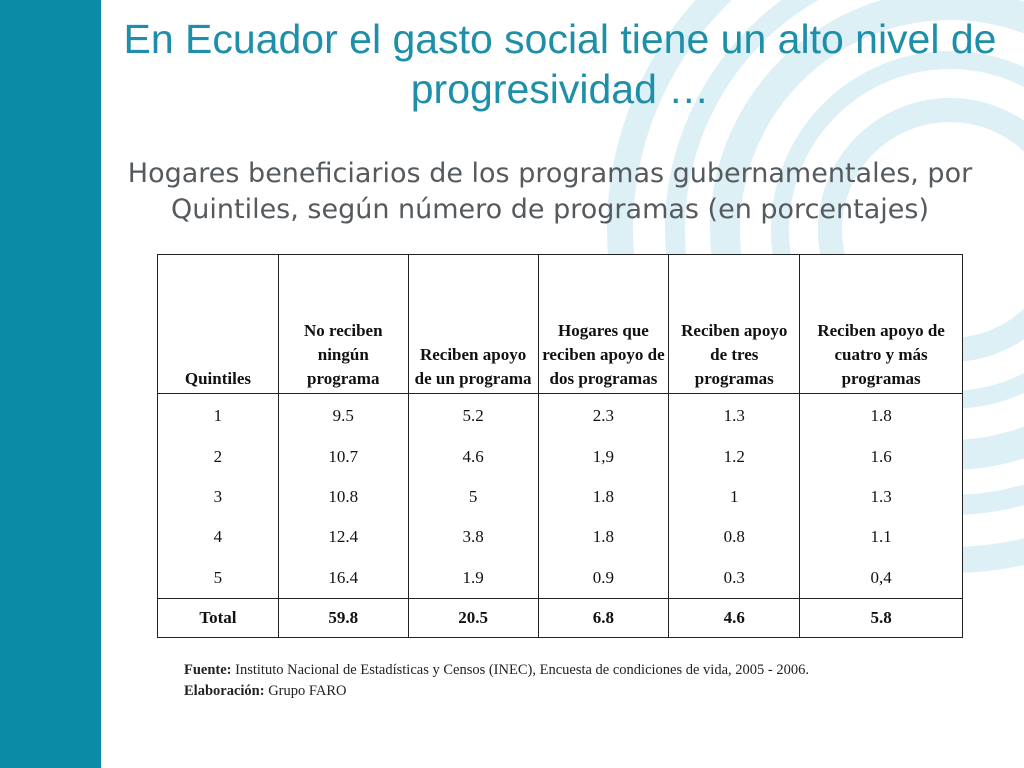 This screenshot has height=768, width=1024. What do you see at coordinates (343, 578) in the screenshot?
I see `table-cell: 16.4` at bounding box center [343, 578].